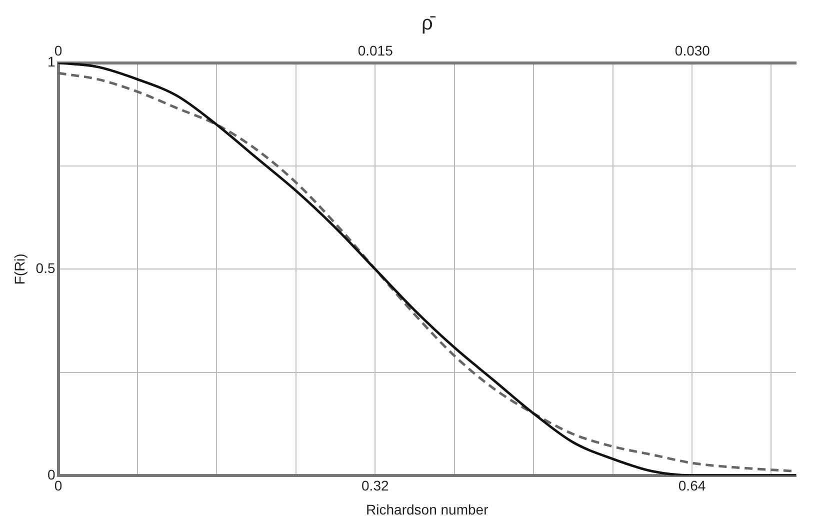 The height and width of the screenshot is (529, 815). I want to click on y-tick-label: 0.5, so click(46, 268).